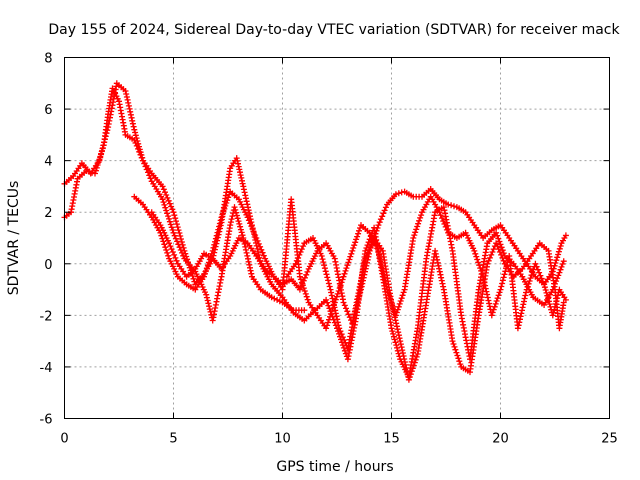 The width and height of the screenshot is (640, 480). Describe the element at coordinates (14, 238) in the screenshot. I see `y-axis-label: SDTVAR / TECUs` at that location.